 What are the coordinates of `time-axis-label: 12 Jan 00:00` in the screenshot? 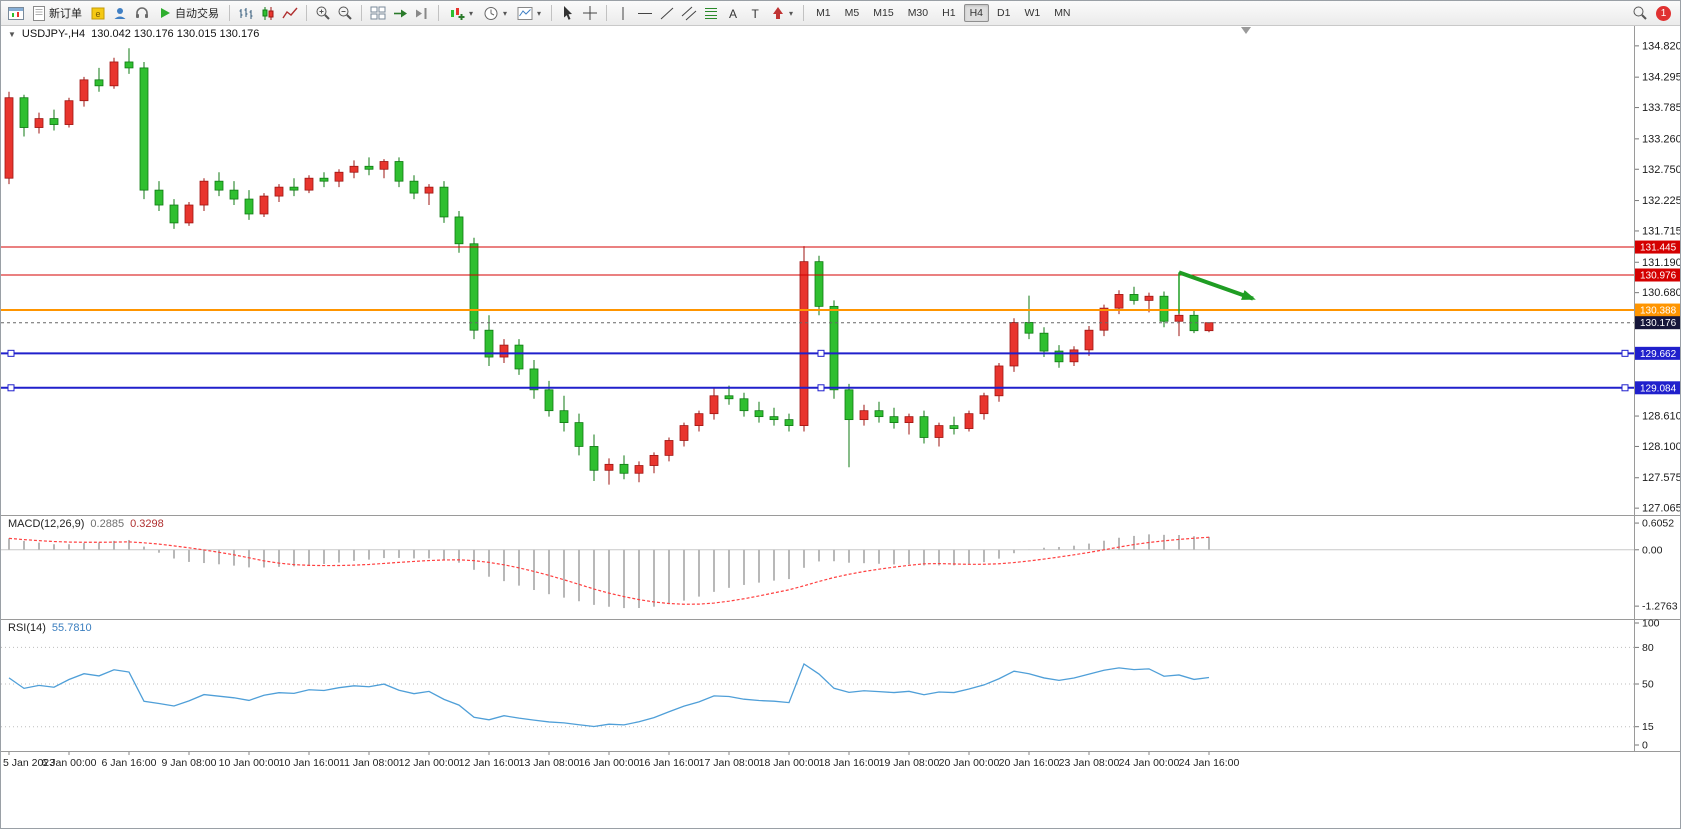 It's located at (429, 763).